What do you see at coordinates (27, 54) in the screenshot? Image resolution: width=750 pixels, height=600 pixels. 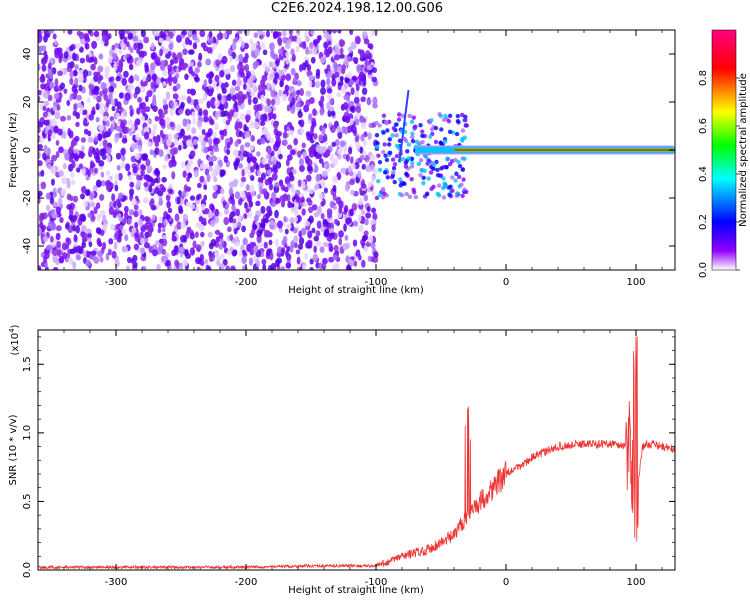 I see `y-tick-label: 40` at bounding box center [27, 54].